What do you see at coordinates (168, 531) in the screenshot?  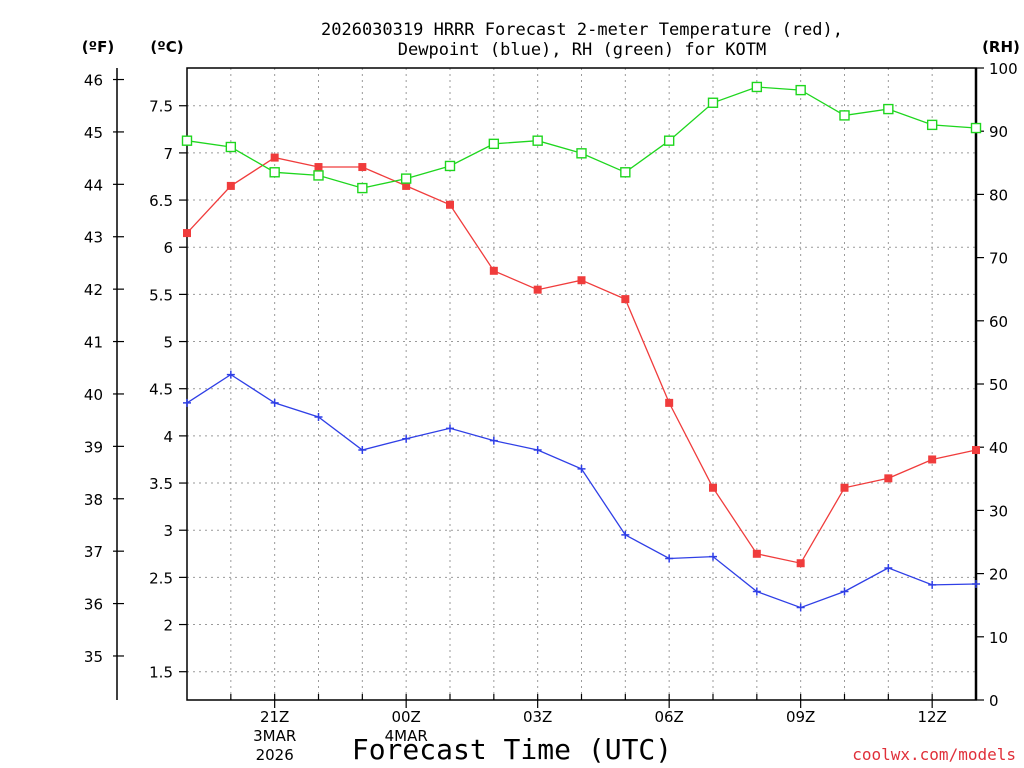 I see `celsius-tick-label: 3` at bounding box center [168, 531].